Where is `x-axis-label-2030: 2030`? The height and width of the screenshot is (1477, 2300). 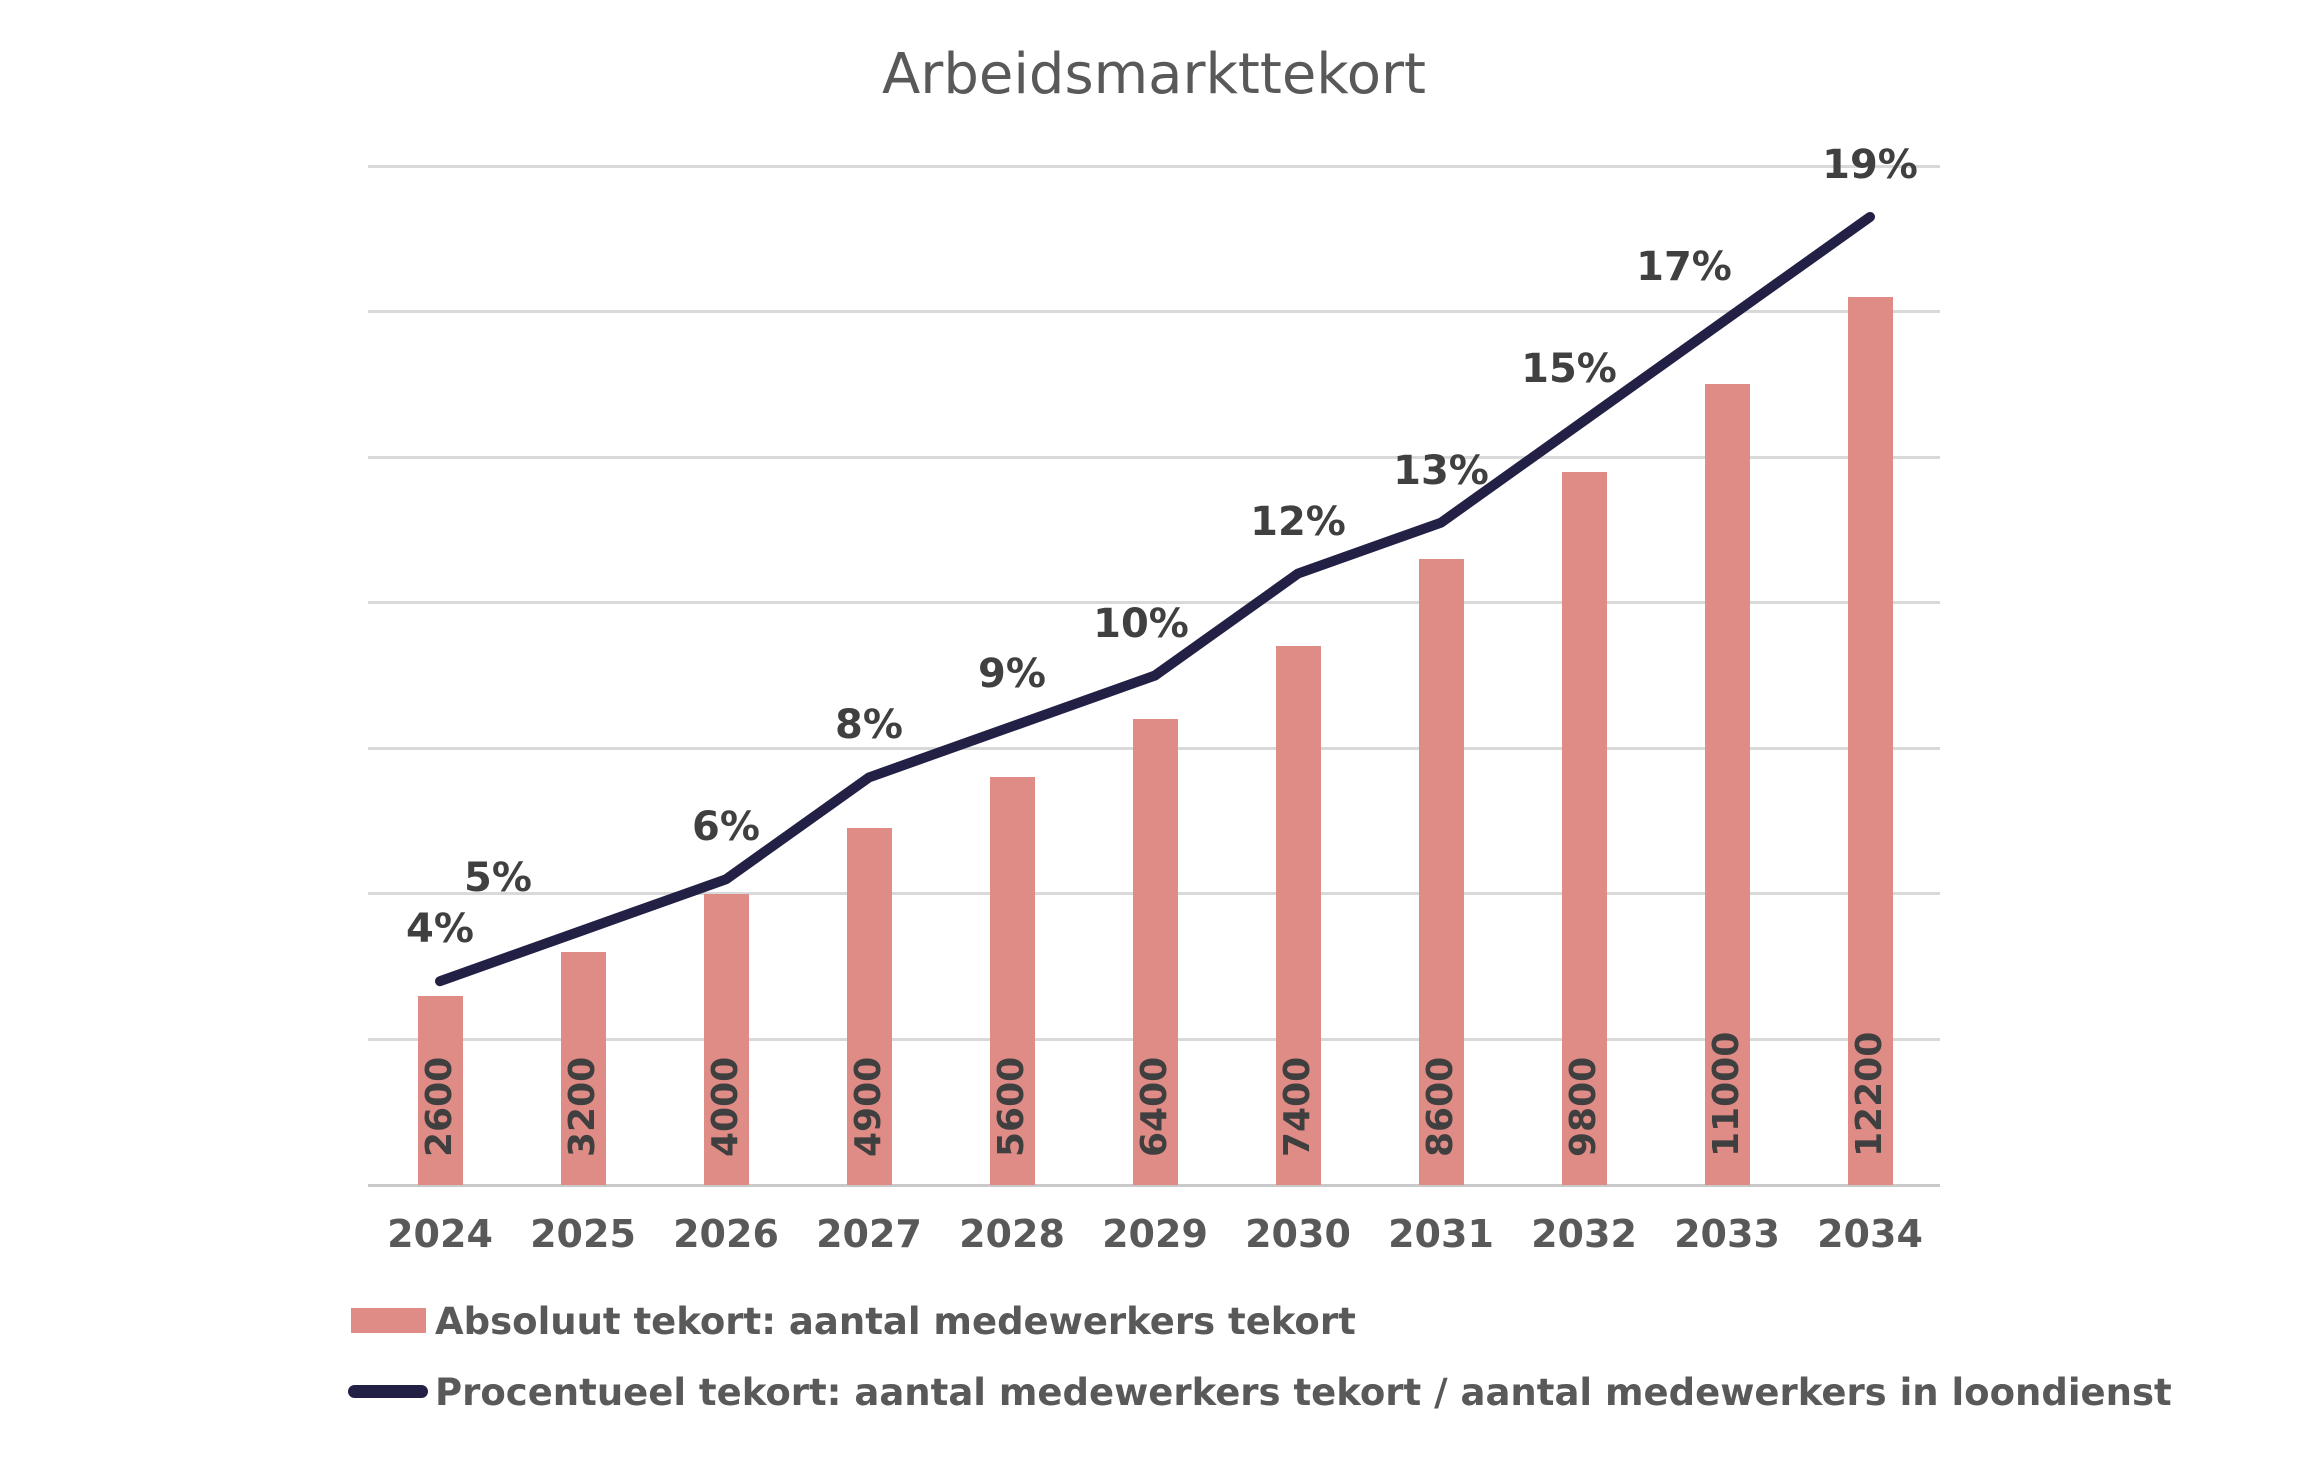 x-axis-label-2030: 2030 is located at coordinates (1298, 1234).